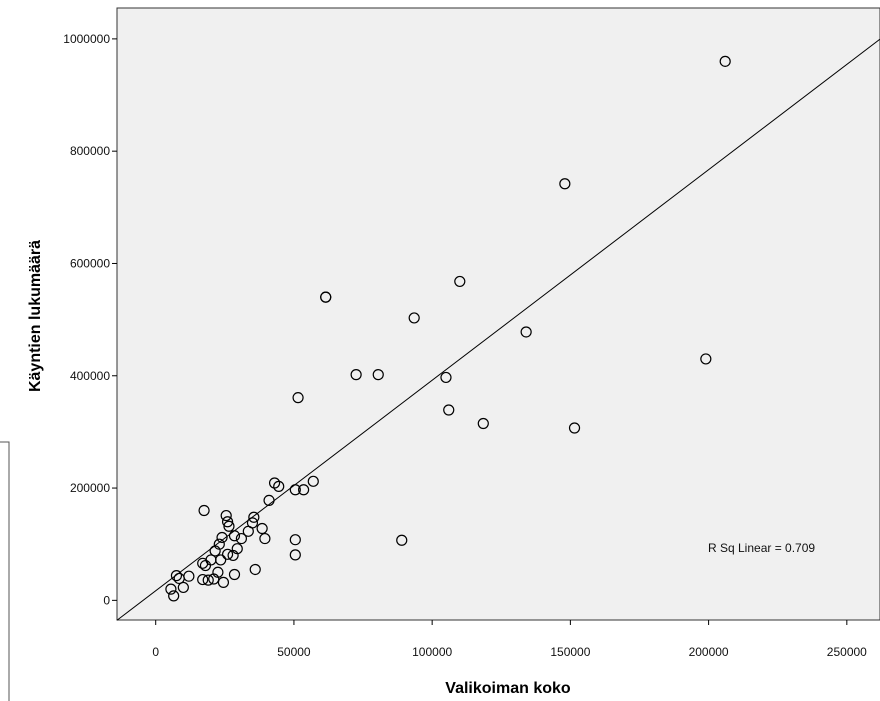 The width and height of the screenshot is (880, 701). I want to click on y-tick-label: 1000000, so click(86, 39).